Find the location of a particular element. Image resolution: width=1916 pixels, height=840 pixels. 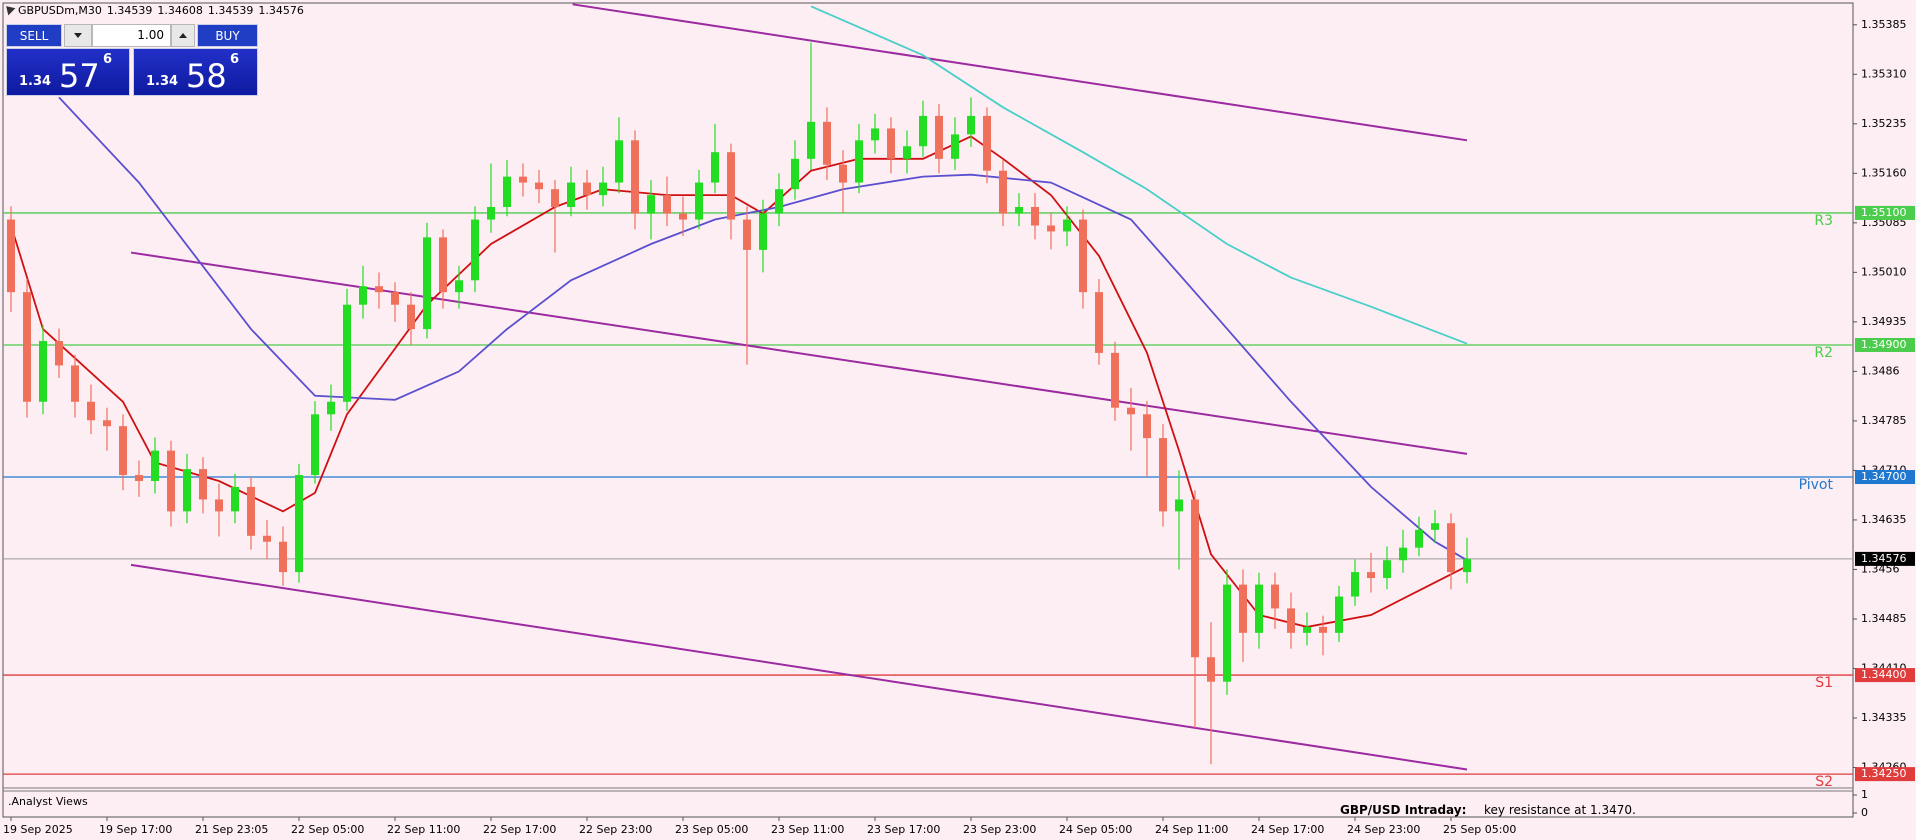

volume-input: 1.00 is located at coordinates (131, 35).